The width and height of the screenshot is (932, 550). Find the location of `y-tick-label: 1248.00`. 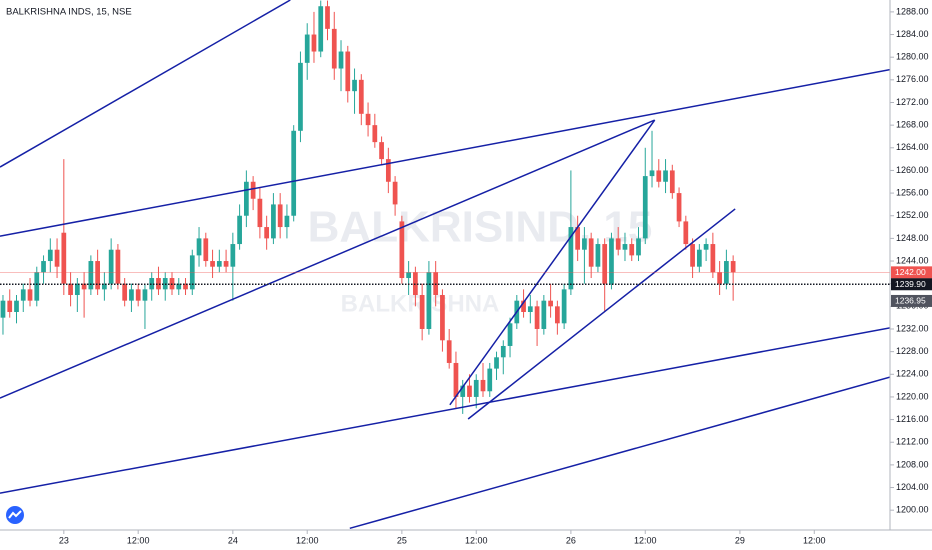

y-tick-label: 1248.00 is located at coordinates (912, 238).